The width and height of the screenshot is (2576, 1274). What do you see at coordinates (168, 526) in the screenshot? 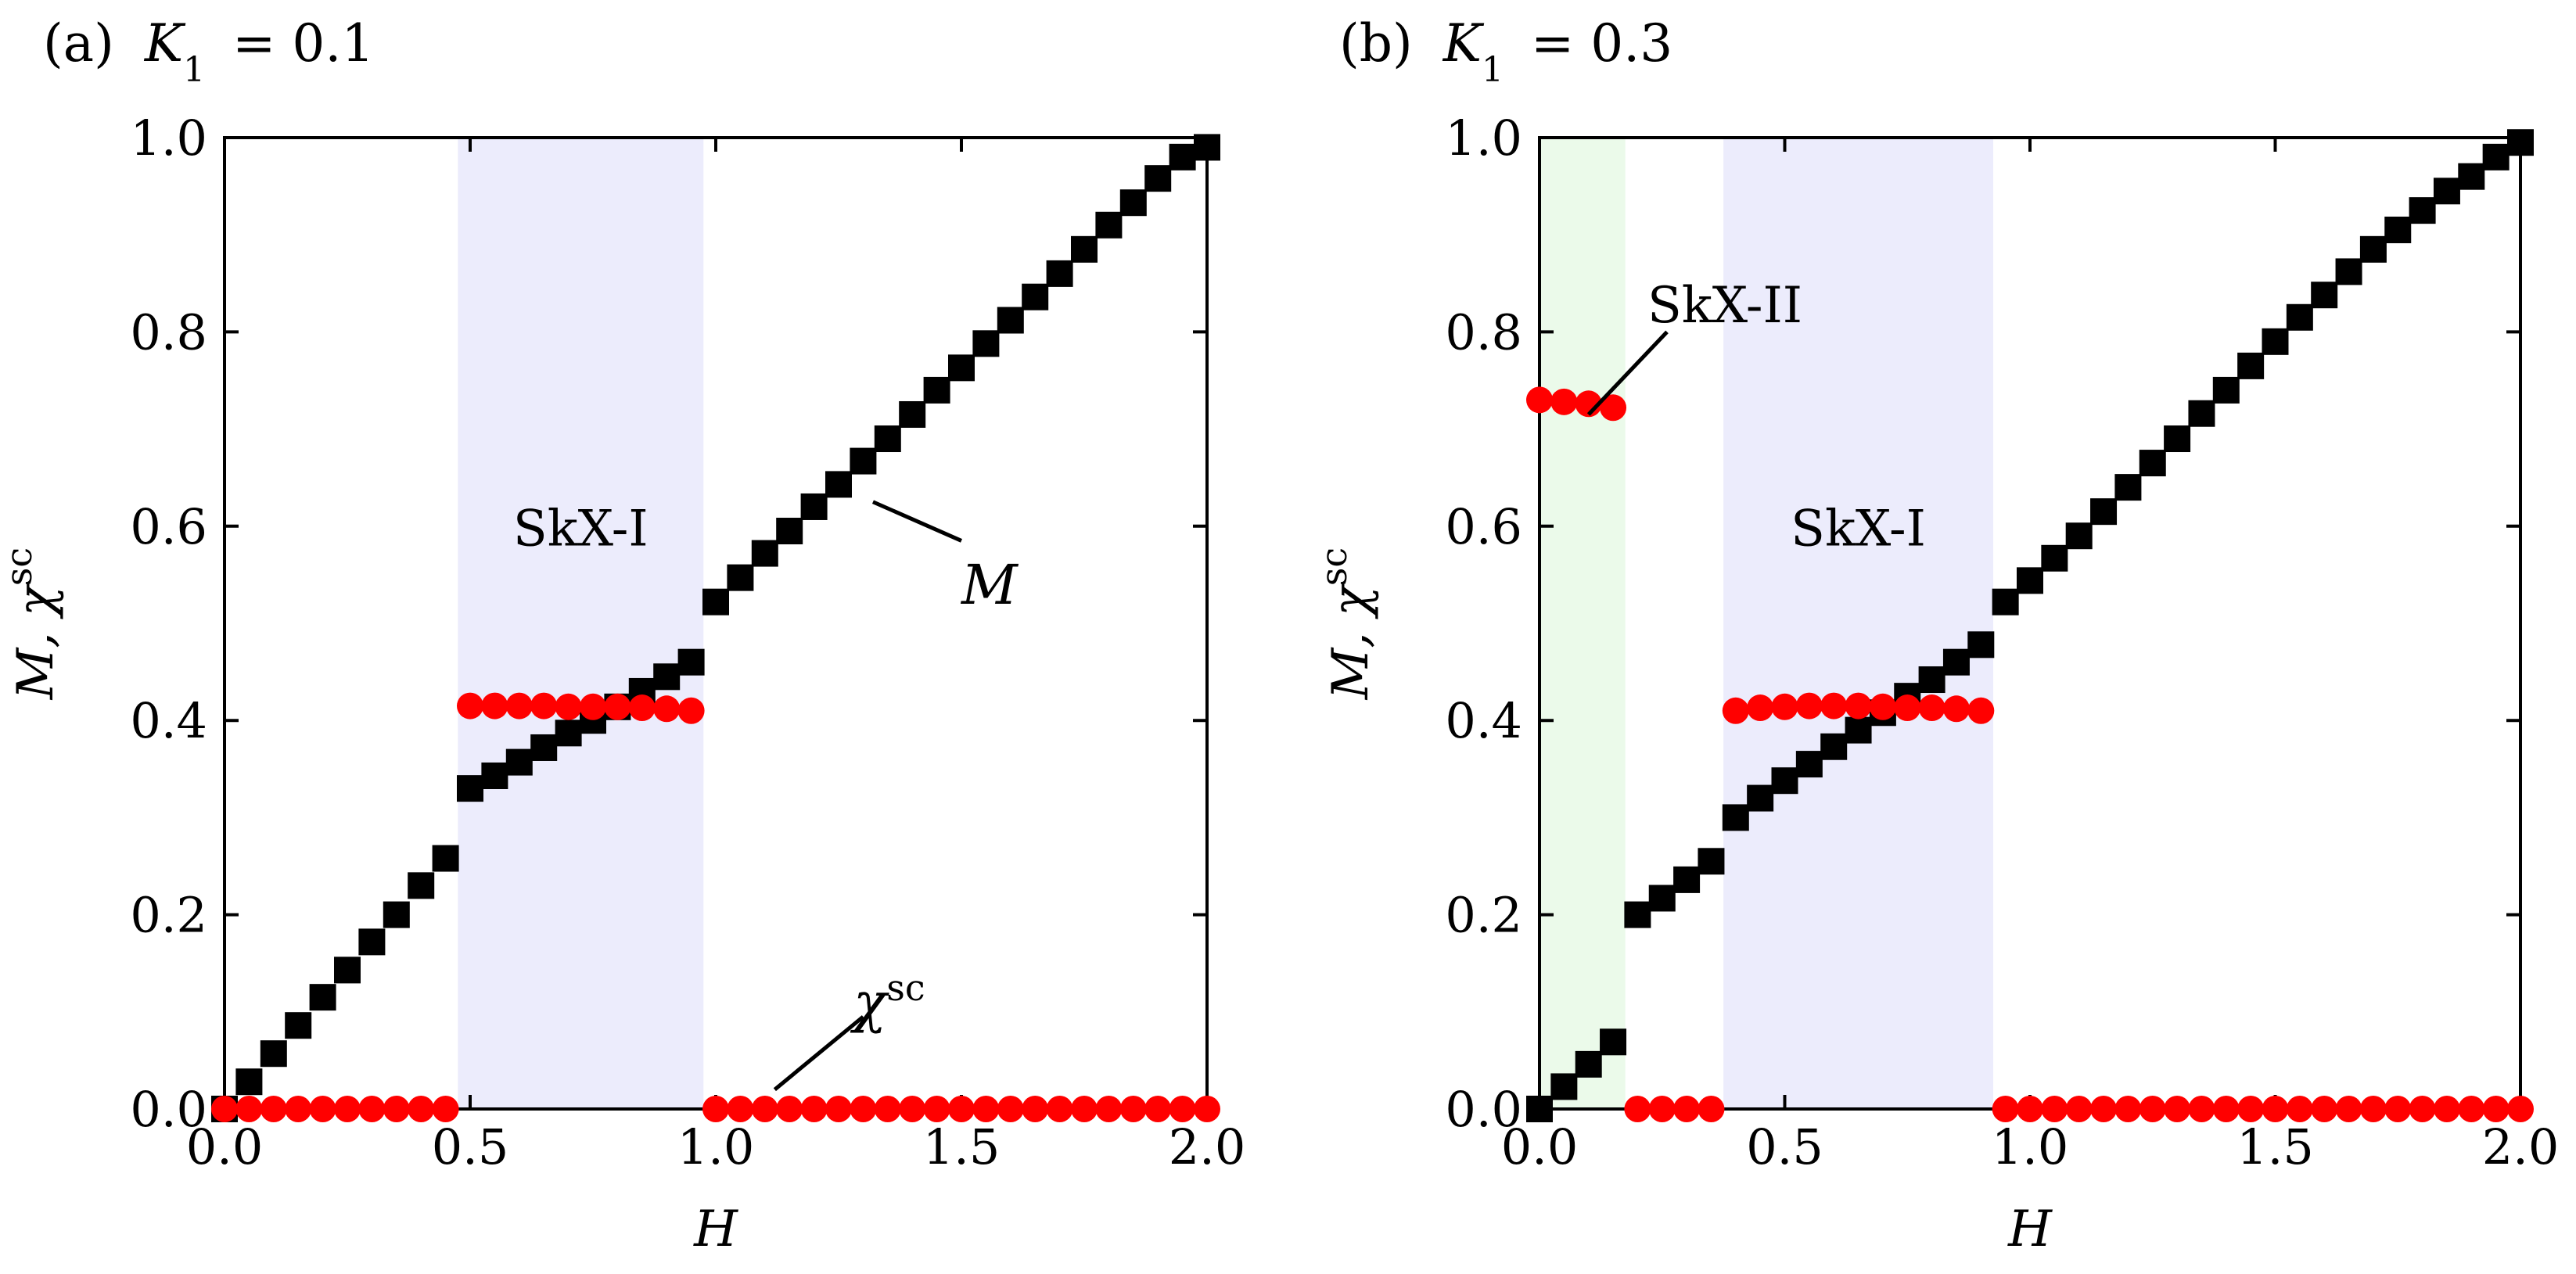
I see `y-tick-label: 0.6` at bounding box center [168, 526].